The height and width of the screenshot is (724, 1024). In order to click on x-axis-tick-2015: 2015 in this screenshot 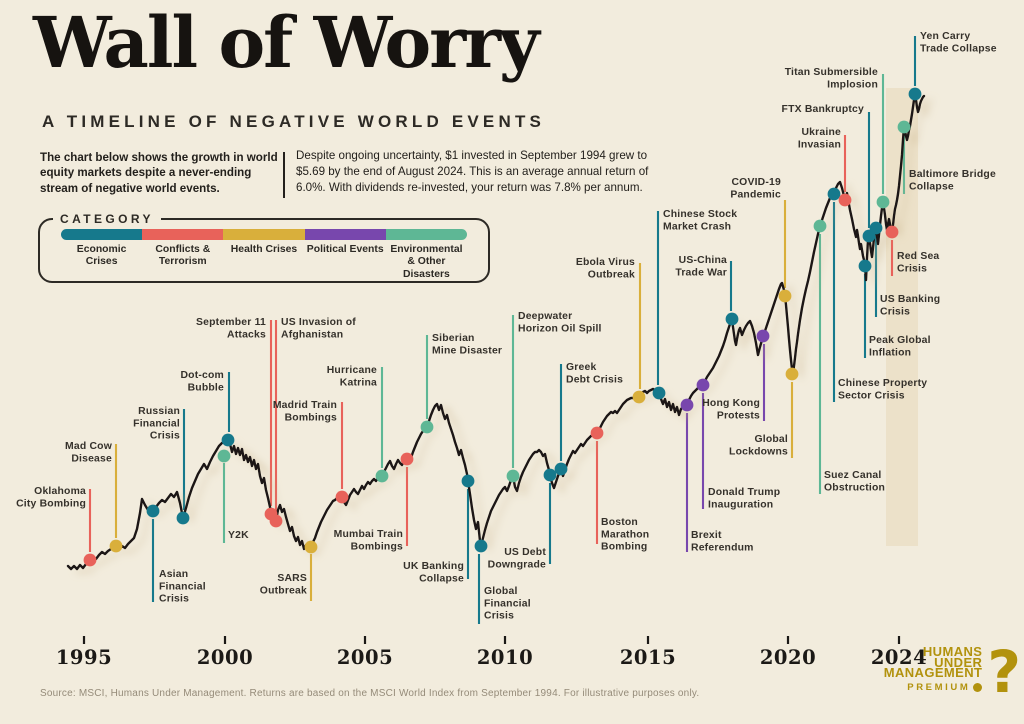, I will do `click(648, 652)`.